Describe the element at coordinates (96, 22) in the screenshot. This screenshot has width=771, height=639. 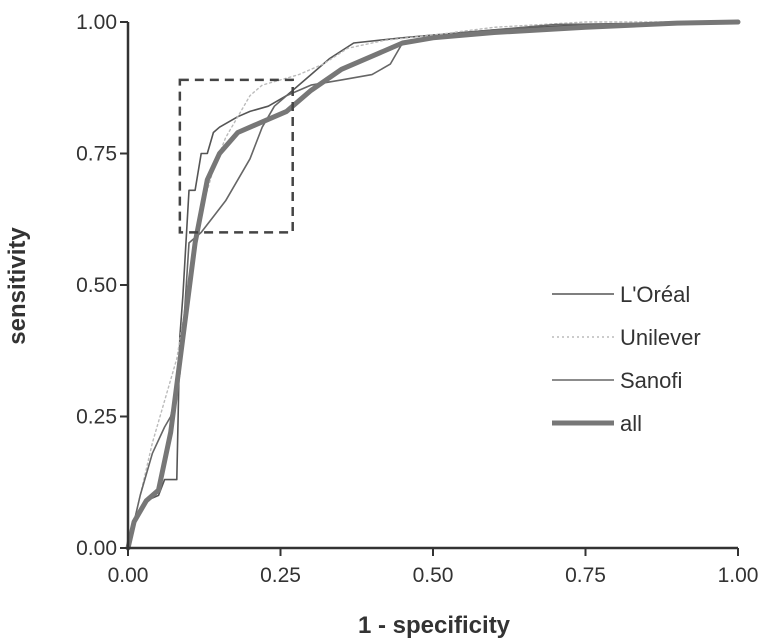
I see `y-tick-label-4: 1.00` at that location.